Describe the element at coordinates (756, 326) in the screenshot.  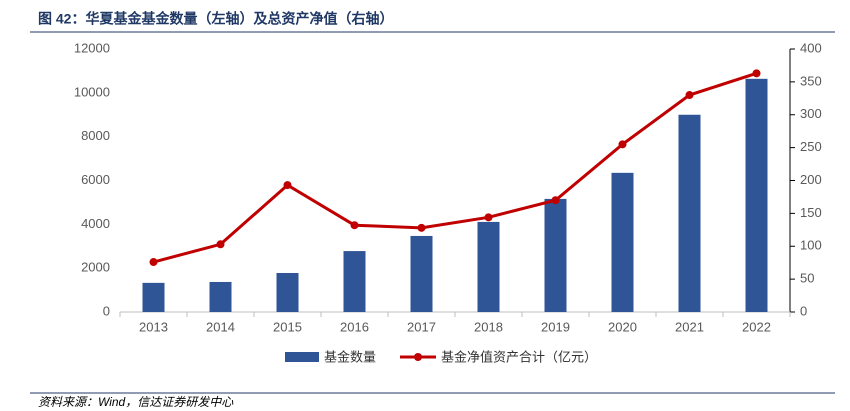
I see `x-tick-label: 2022` at that location.